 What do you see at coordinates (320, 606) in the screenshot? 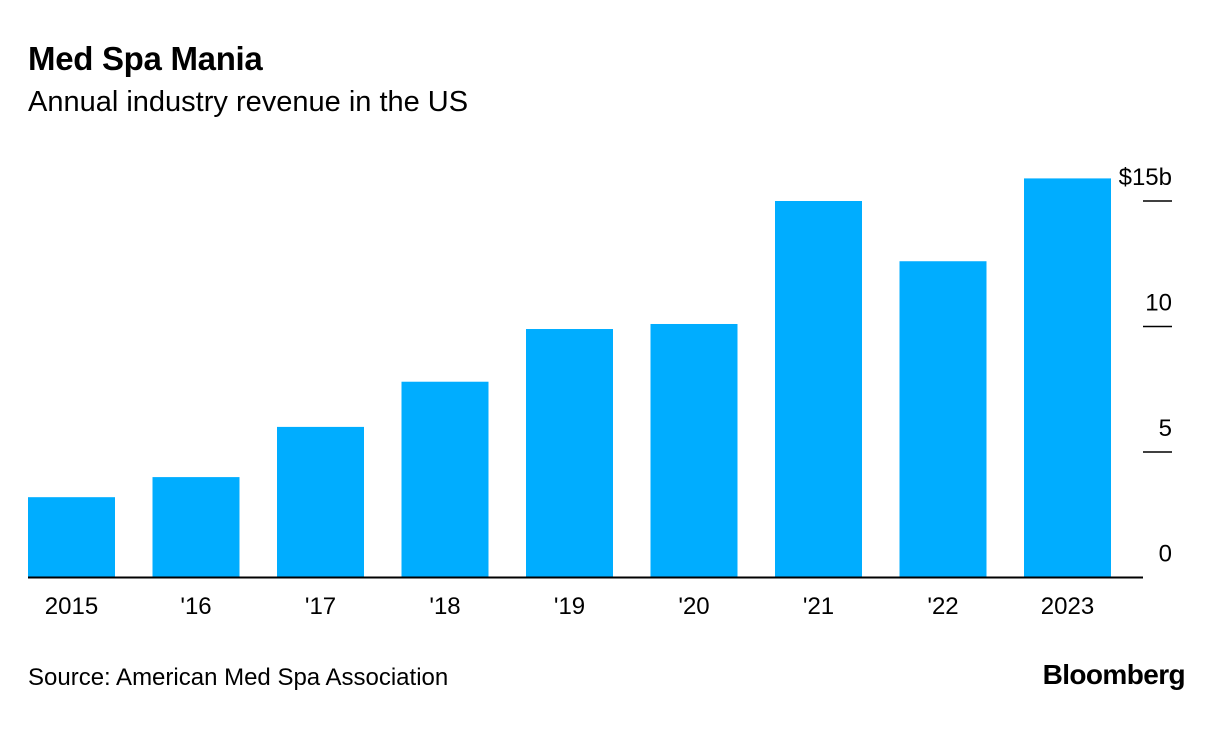
I see `x-tick-label: '17` at bounding box center [320, 606].